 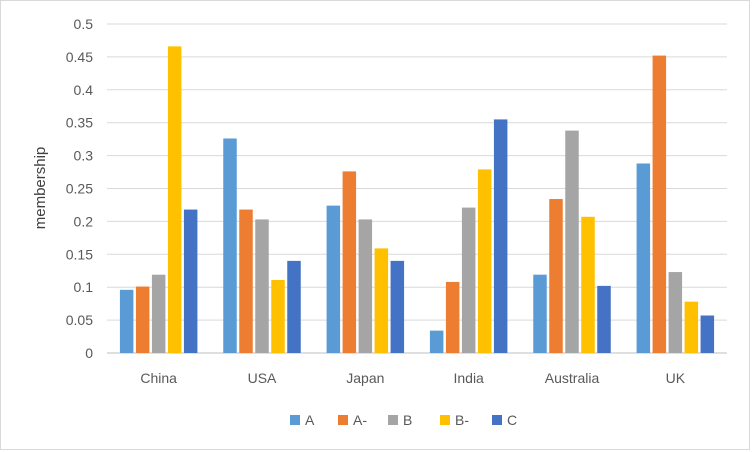 What do you see at coordinates (262, 378) in the screenshot?
I see `x-tick-label: USA` at bounding box center [262, 378].